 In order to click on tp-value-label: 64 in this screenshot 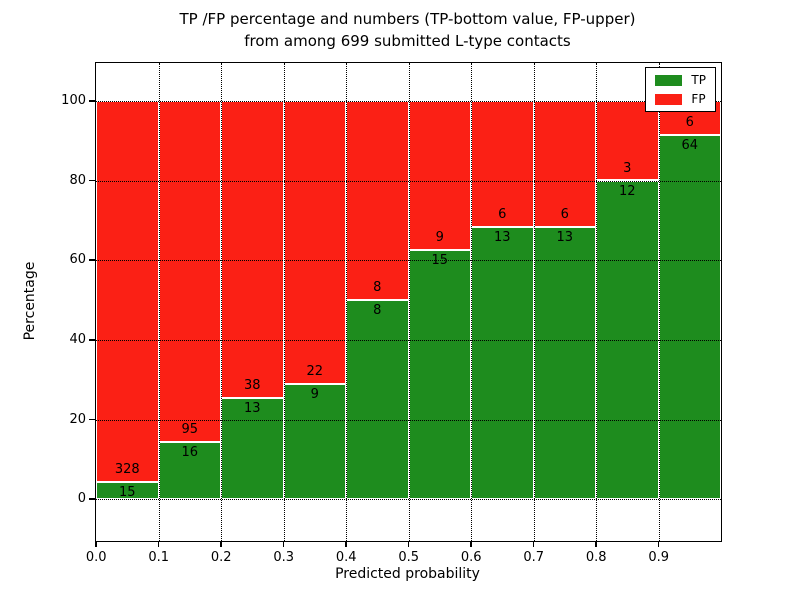, I will do `click(690, 145)`.